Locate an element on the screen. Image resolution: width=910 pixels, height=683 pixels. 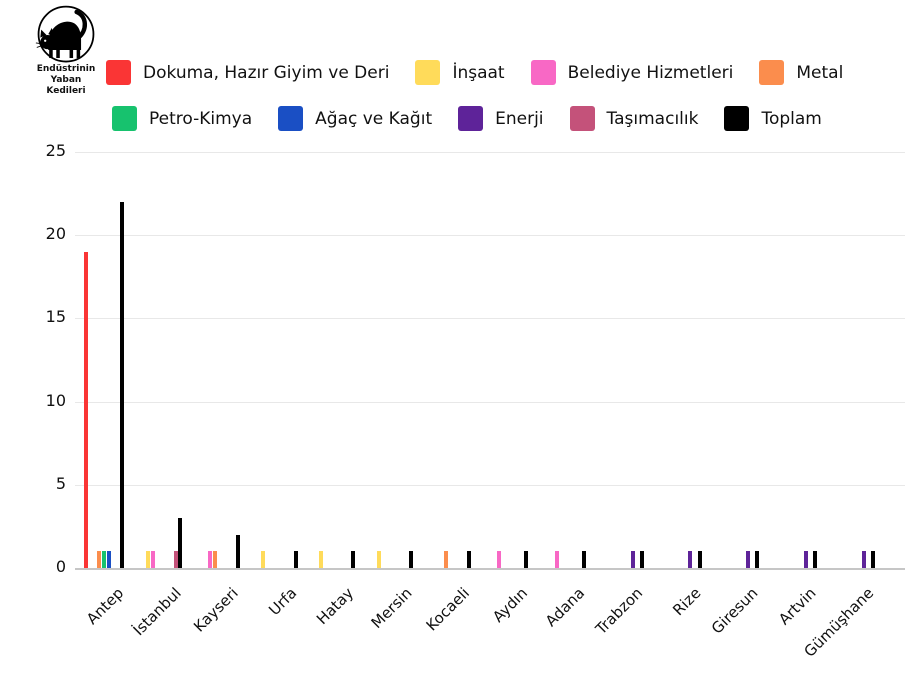
legend-label: Taşımacılık is located at coordinates (652, 118).